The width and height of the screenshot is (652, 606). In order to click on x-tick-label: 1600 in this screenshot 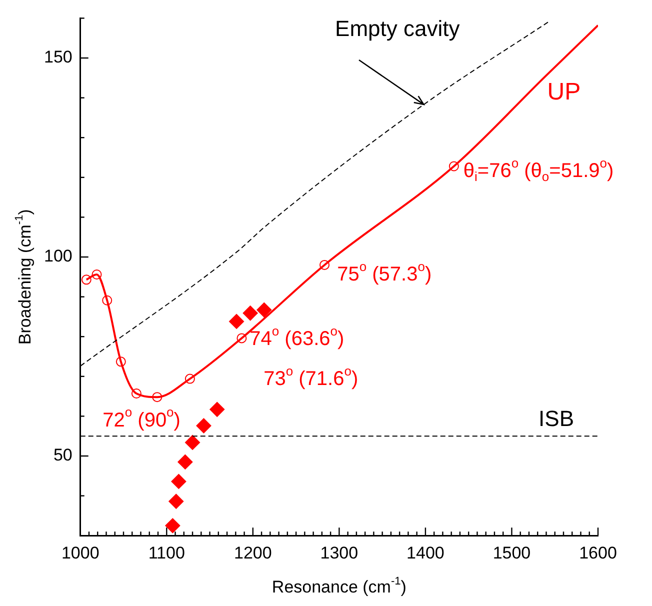, I will do `click(598, 552)`.